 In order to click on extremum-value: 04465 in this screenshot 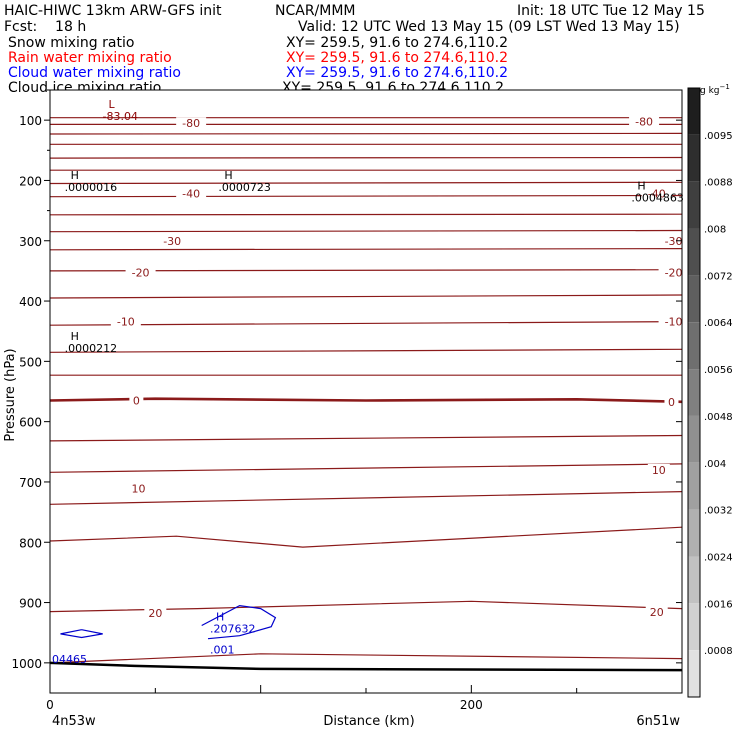, I will do `click(69, 659)`.